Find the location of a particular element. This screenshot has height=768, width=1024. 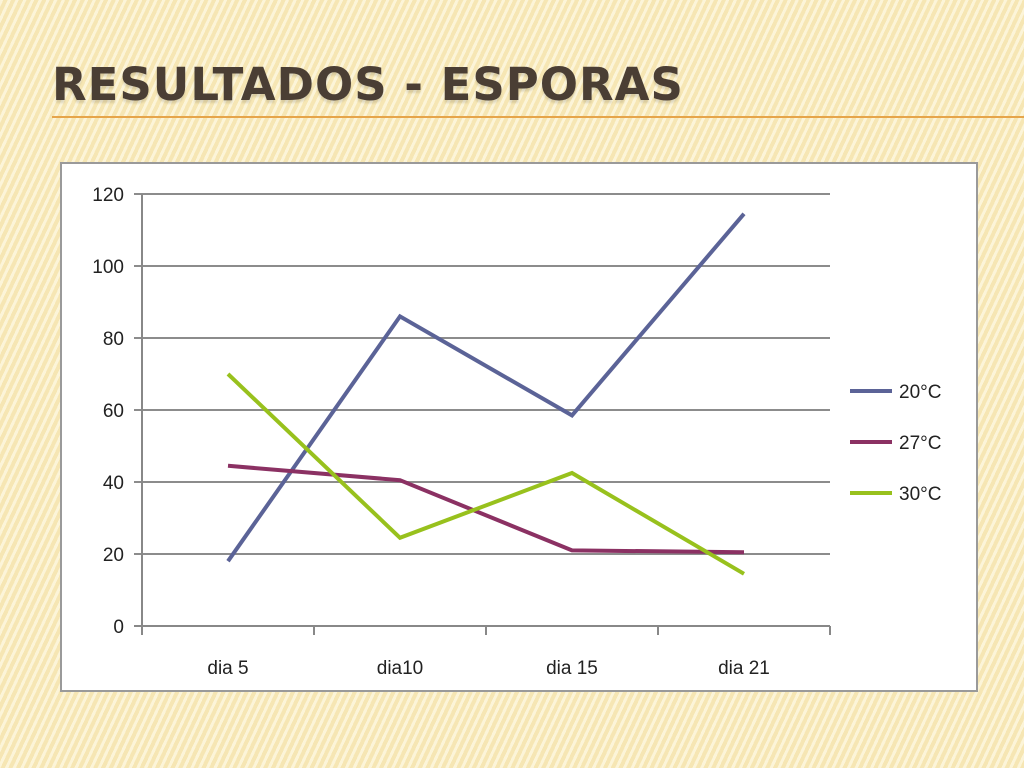

x-tick-label: dia 15 is located at coordinates (572, 668).